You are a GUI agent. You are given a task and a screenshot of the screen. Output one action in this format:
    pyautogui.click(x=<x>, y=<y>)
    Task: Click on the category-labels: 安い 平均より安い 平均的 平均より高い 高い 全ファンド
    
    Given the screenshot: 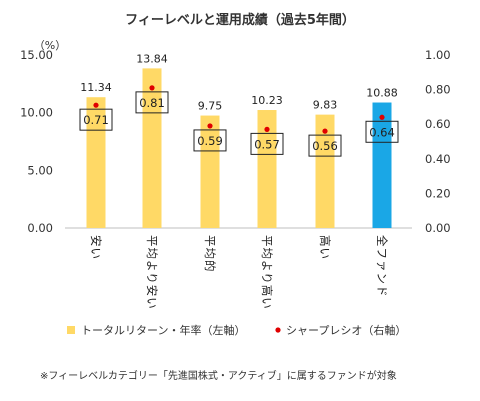 What is the action you would take?
    pyautogui.click(x=239, y=272)
    